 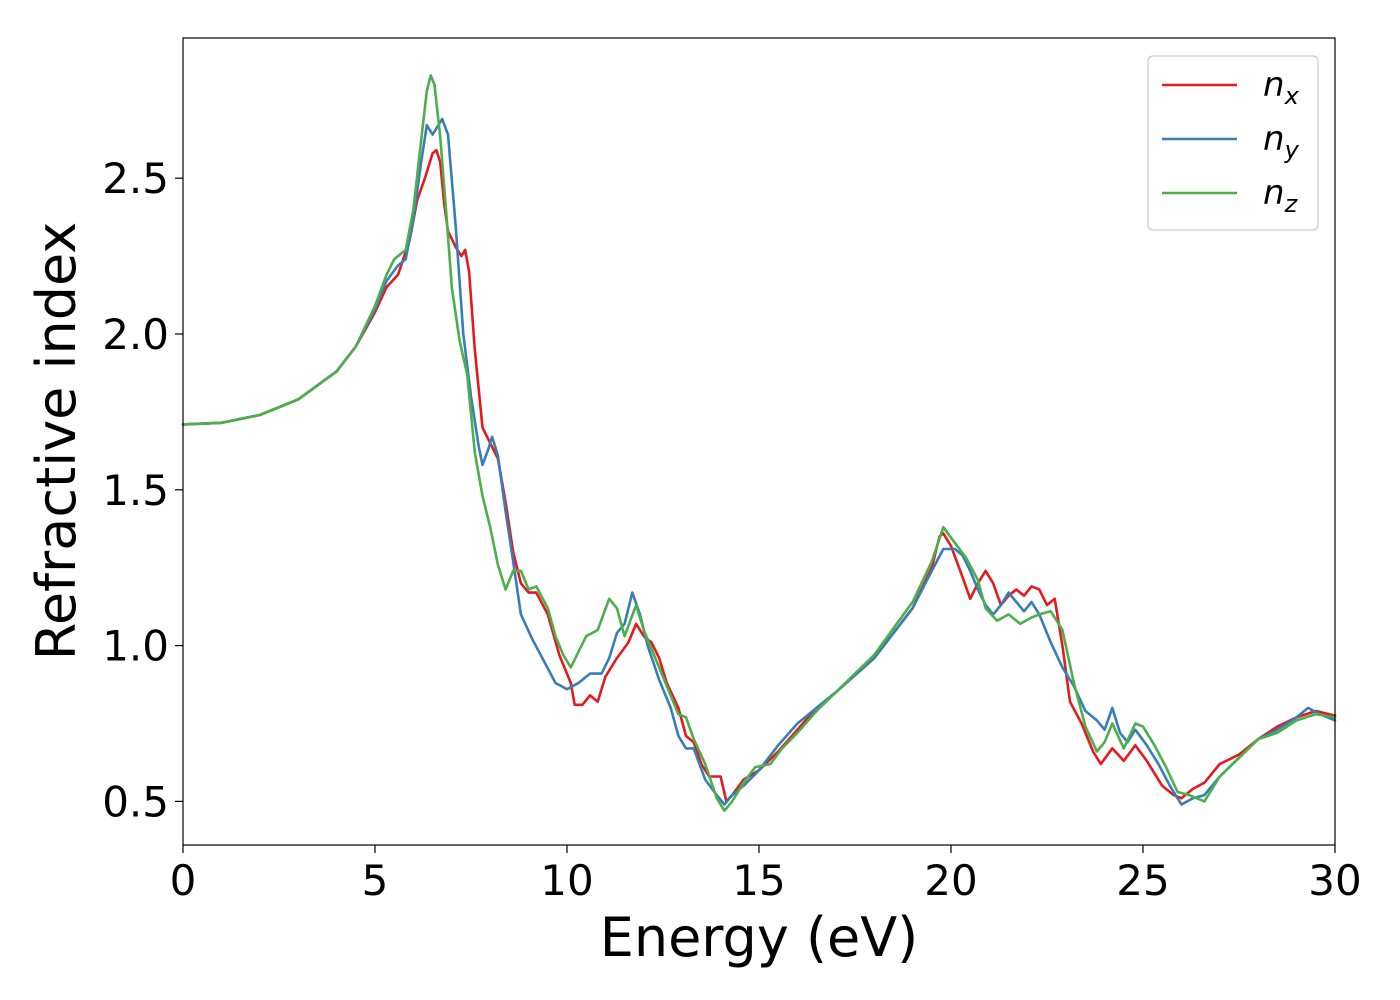 I want to click on y-axis-title: Refractive index, so click(x=56, y=441).